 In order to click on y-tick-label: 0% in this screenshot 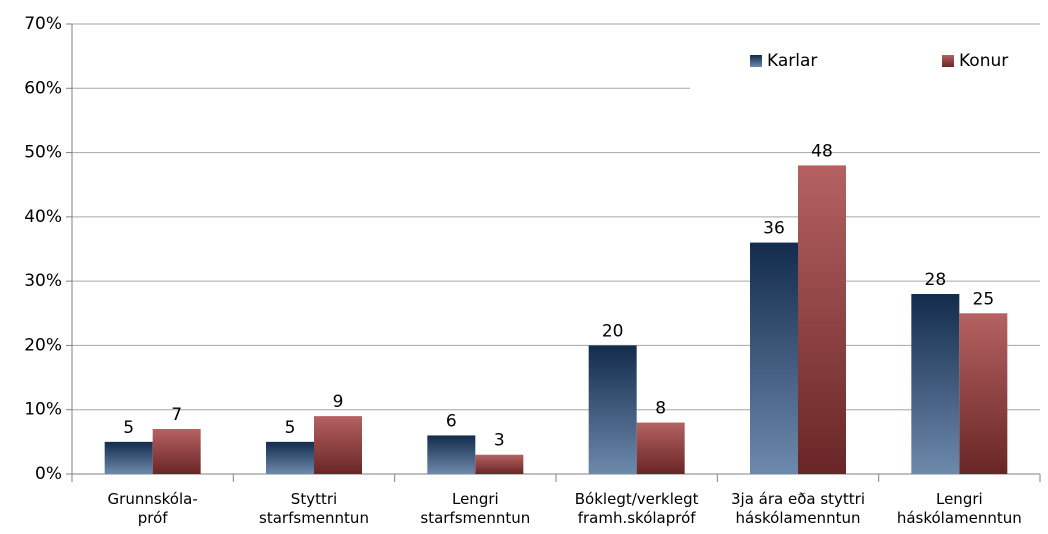, I will do `click(48, 474)`.